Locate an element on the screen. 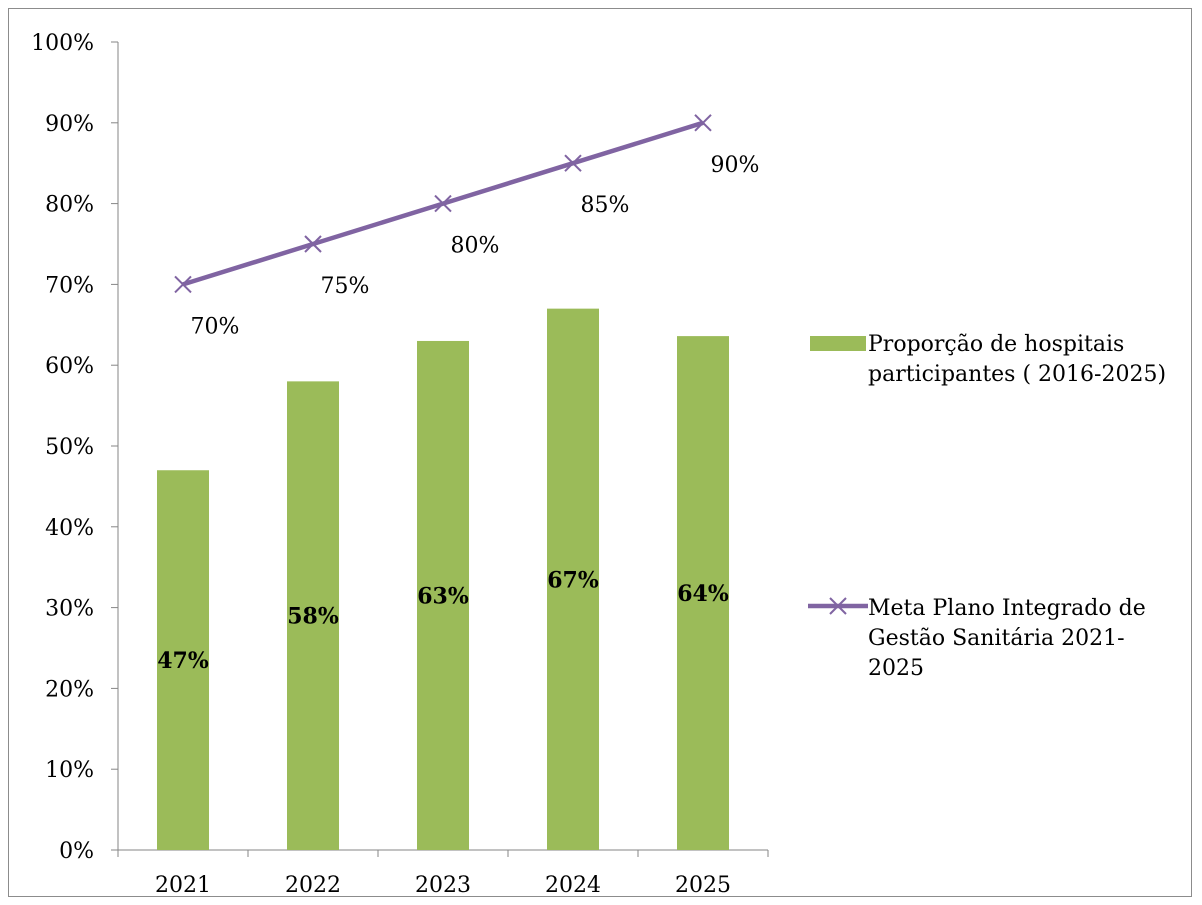 The height and width of the screenshot is (905, 1202). bar-data-label: 67% is located at coordinates (573, 580).